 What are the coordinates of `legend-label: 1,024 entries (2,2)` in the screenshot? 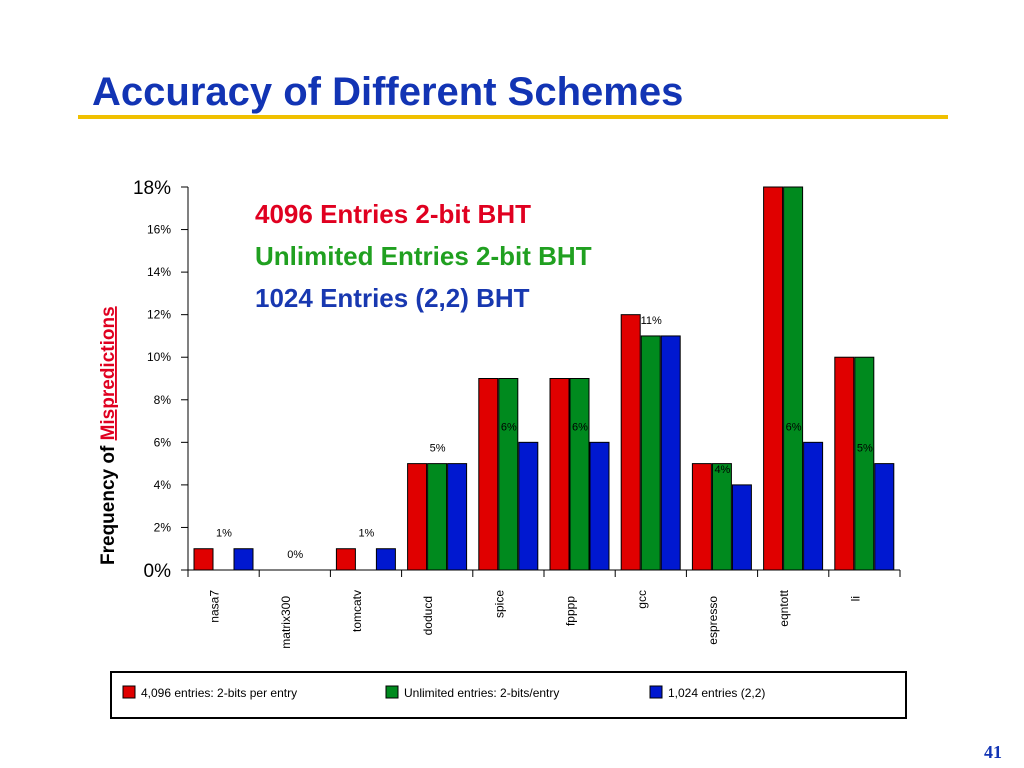 It's located at (716, 693).